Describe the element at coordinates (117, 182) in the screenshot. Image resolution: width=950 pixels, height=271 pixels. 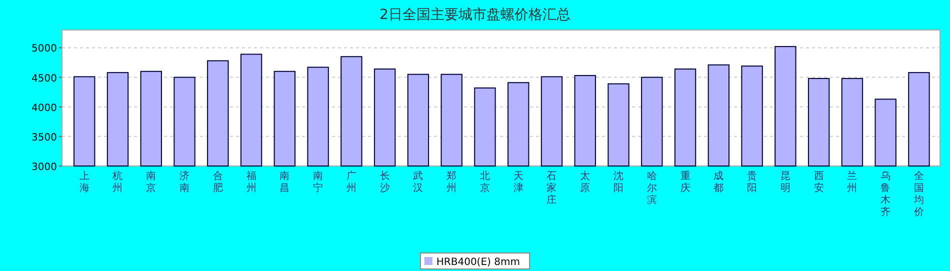
I see `x-tick-label: 杭州` at that location.